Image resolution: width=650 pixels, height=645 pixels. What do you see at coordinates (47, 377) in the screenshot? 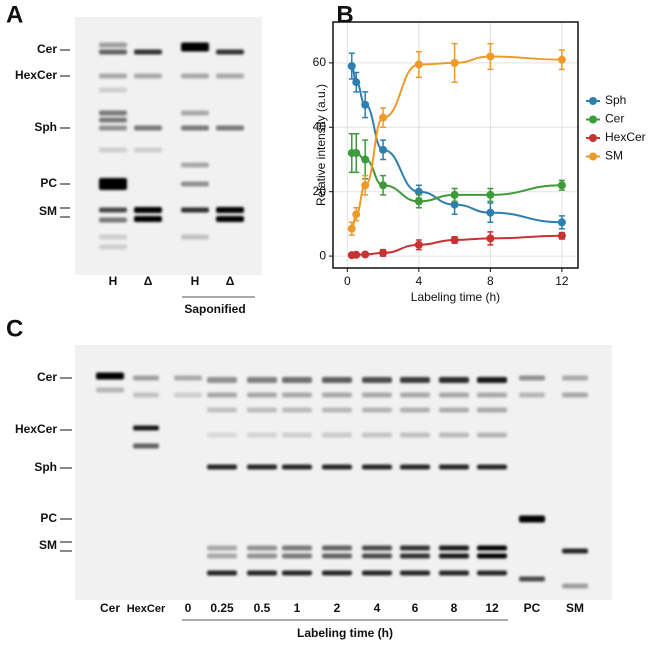
I see `row-label: Cer` at bounding box center [47, 377].